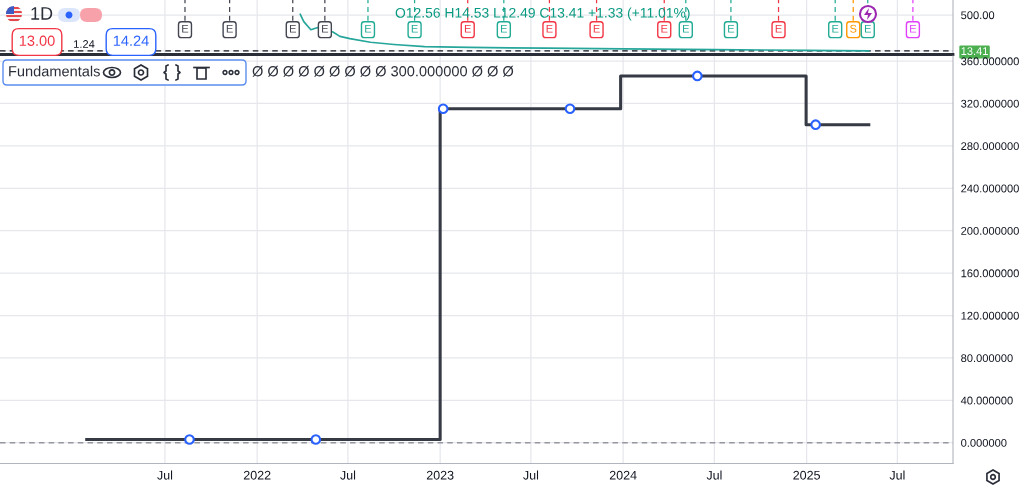  Describe the element at coordinates (990, 188) in the screenshot. I see `y-tick-label: 240.000000` at that location.